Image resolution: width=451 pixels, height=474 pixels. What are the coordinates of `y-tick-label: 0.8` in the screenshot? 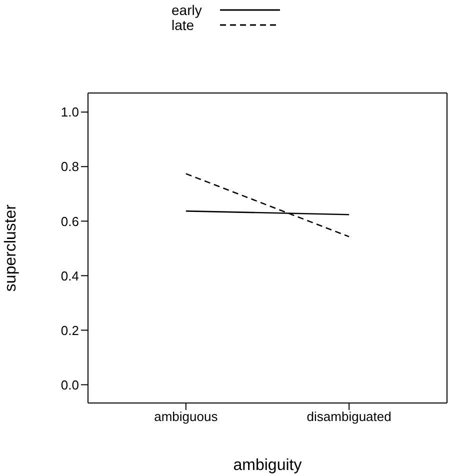 It's located at (69, 166).